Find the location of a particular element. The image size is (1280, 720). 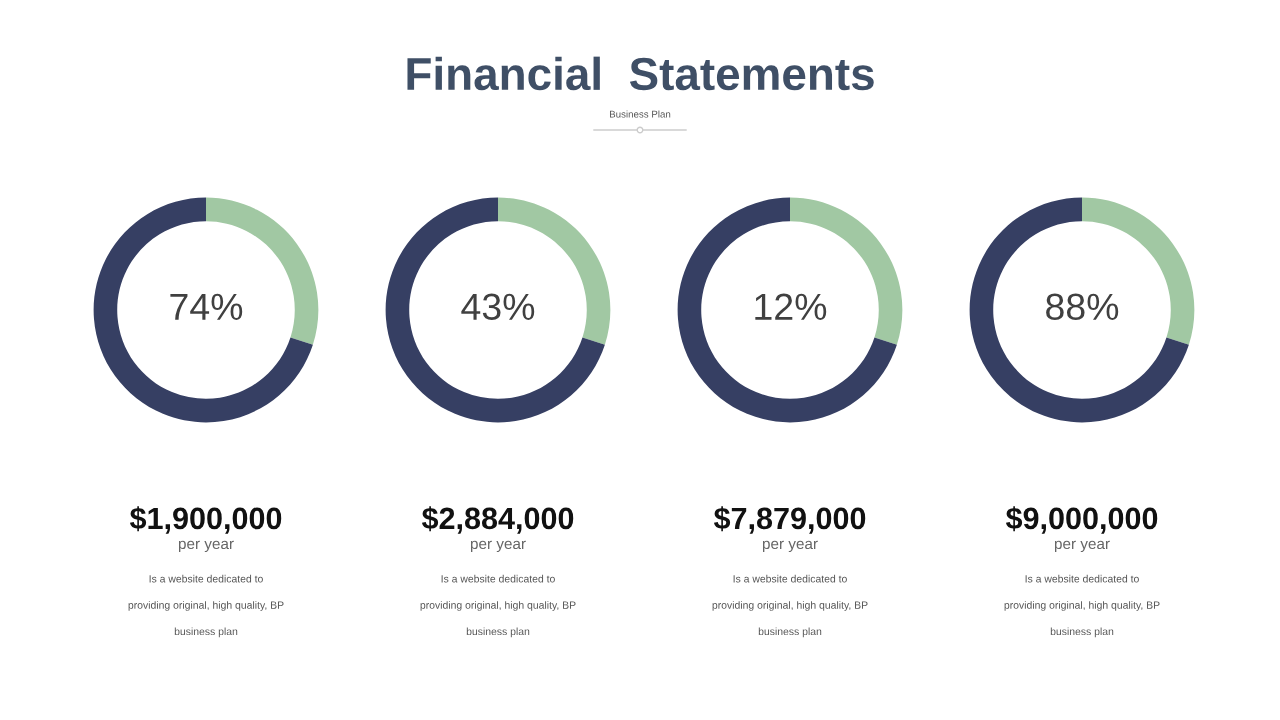

text: Financial Statements is located at coordinates (640, 73).